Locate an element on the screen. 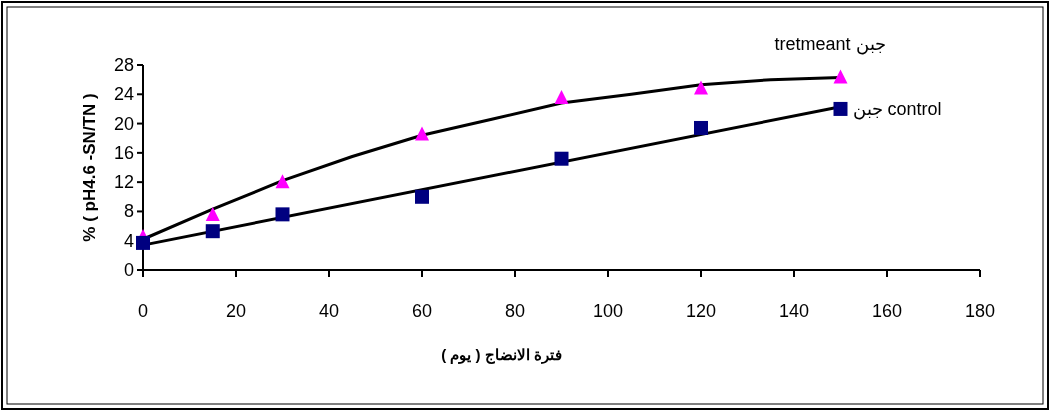  y-tick-label: 8 is located at coordinates (128, 211).